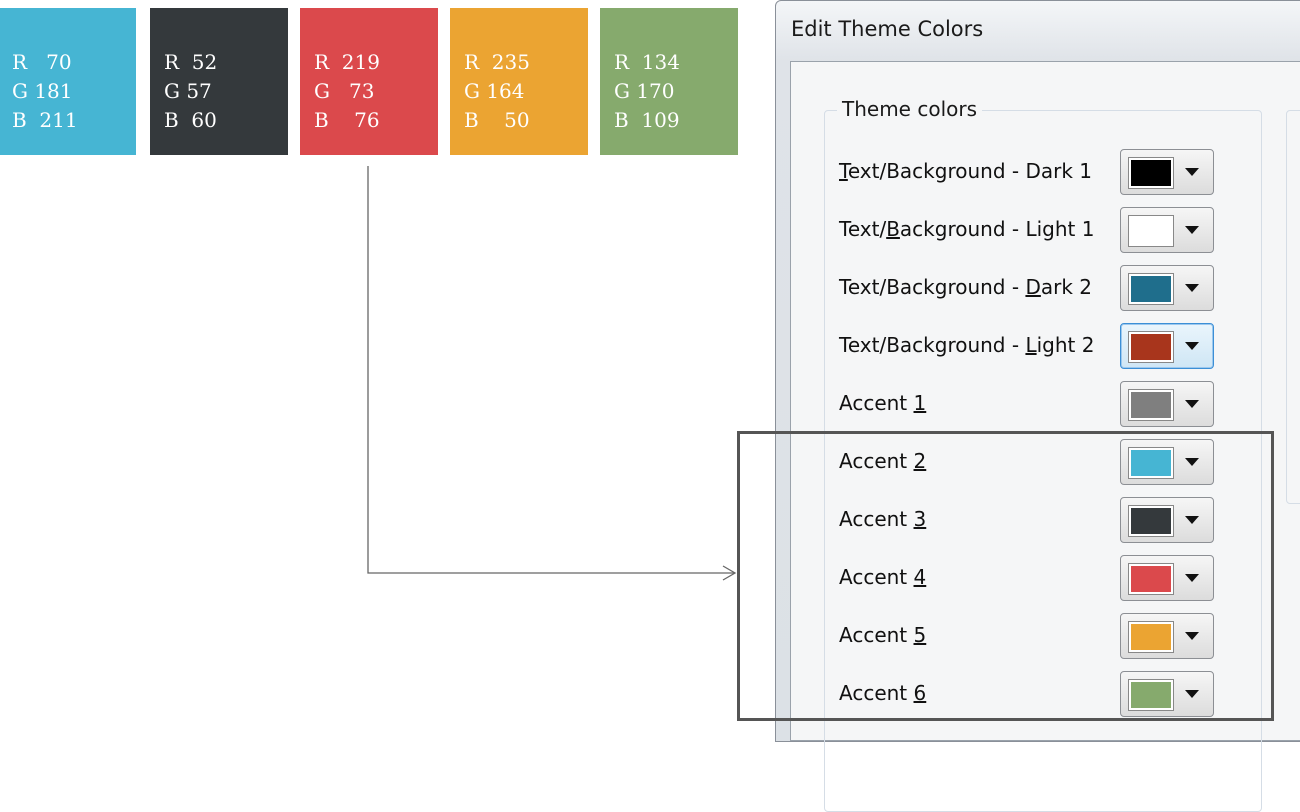 This screenshot has width=1300, height=812. I want to click on red-value: R 52, so click(191, 62).